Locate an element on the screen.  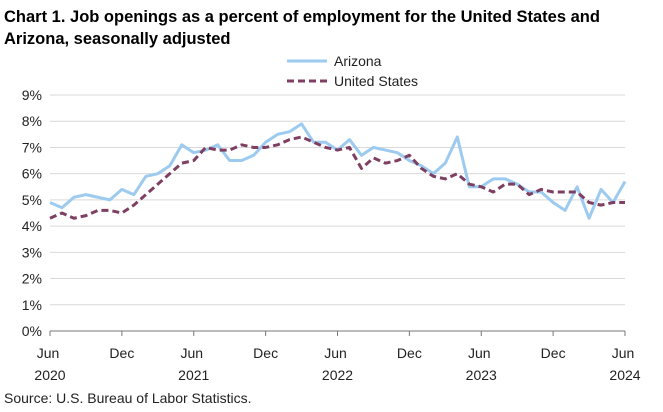
x-tick-label: Jun 2023 is located at coordinates (481, 364).